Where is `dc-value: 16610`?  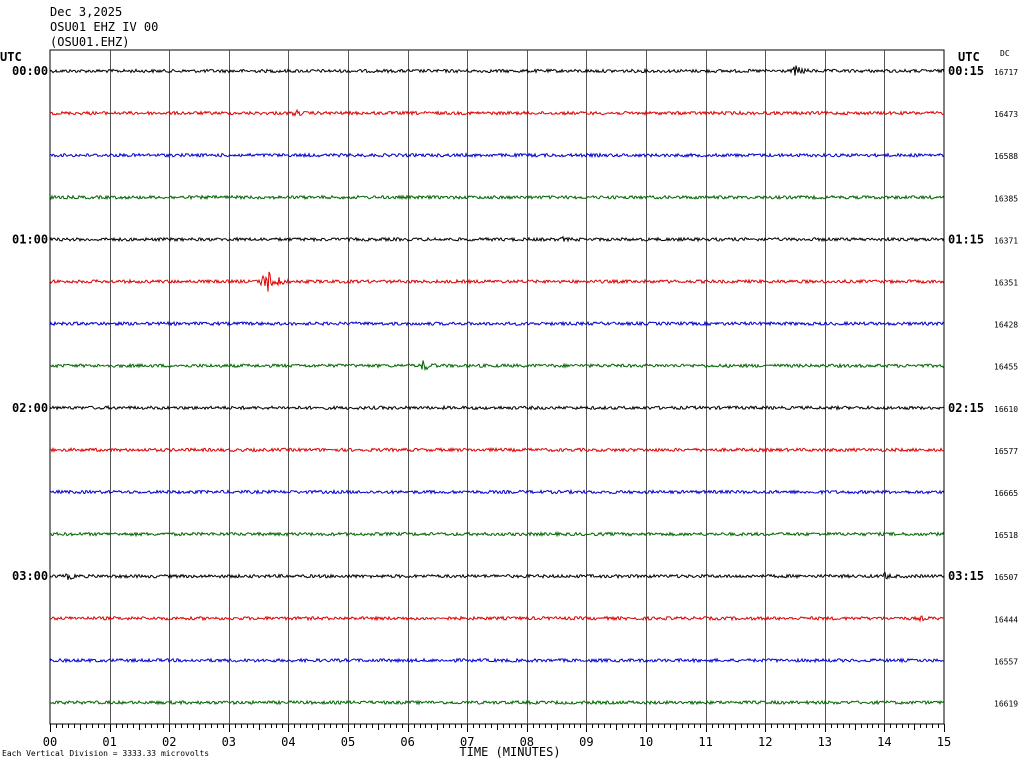 dc-value: 16610 is located at coordinates (1006, 409).